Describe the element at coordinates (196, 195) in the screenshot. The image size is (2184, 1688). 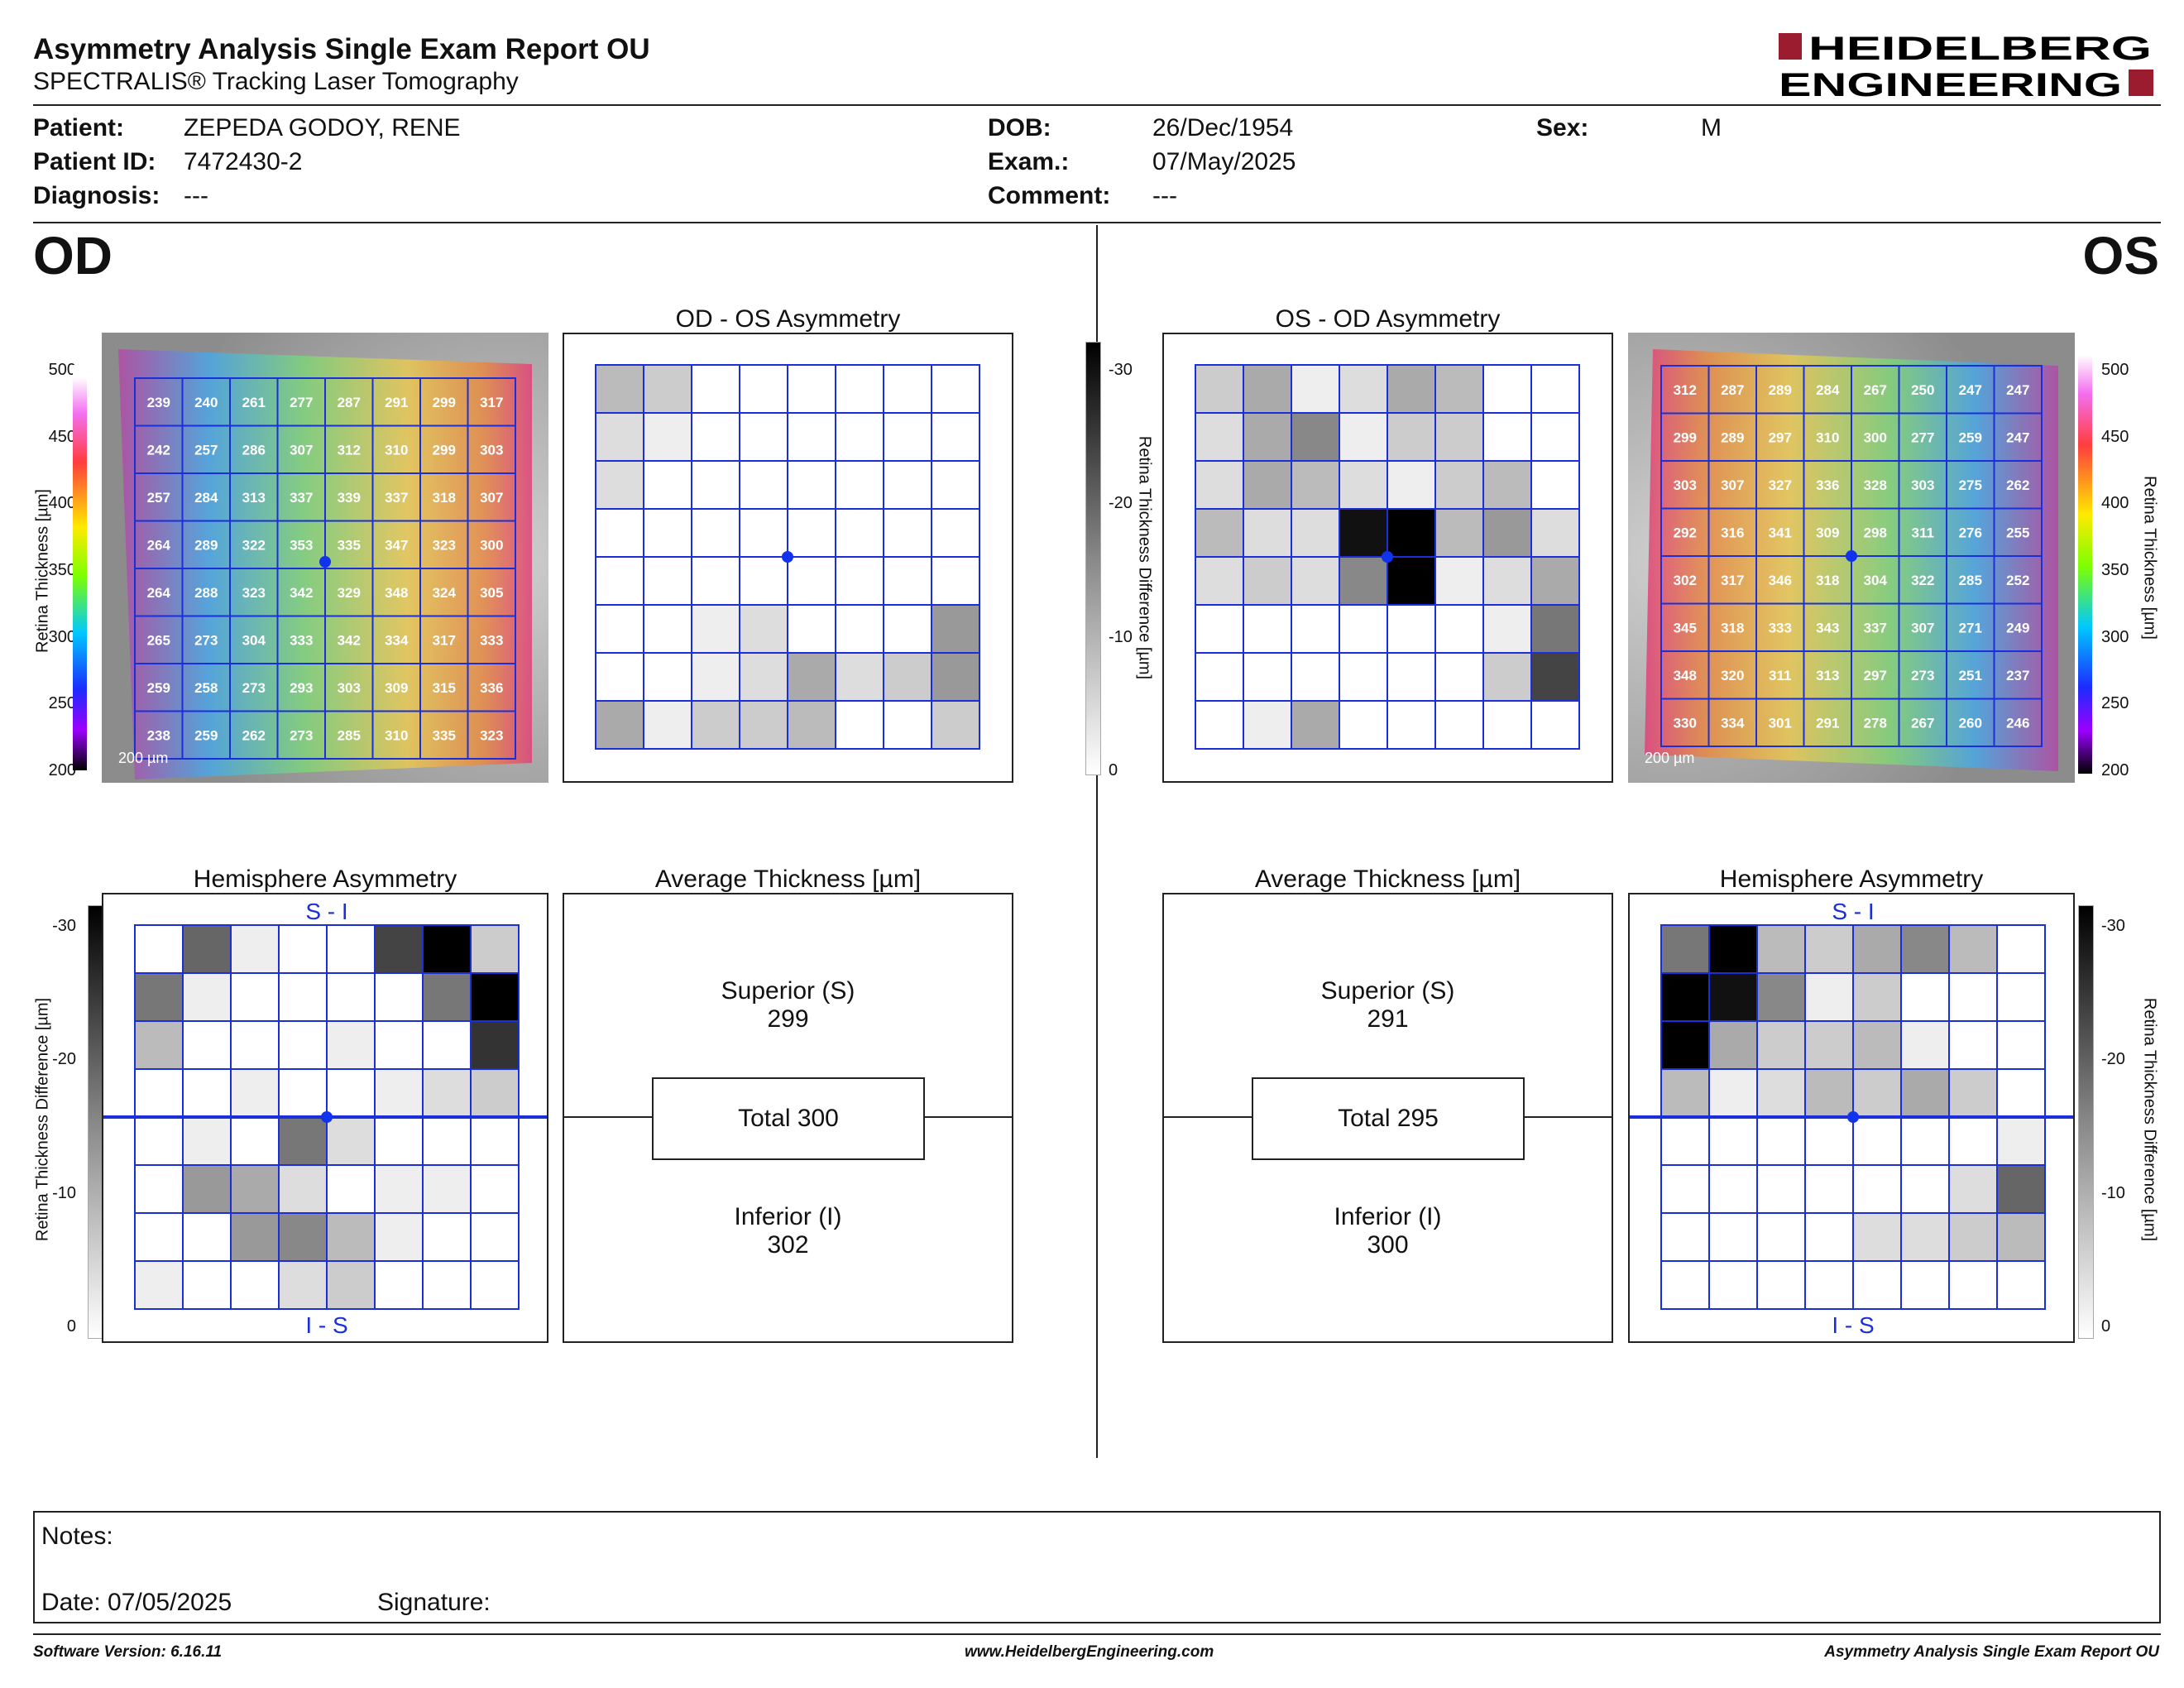
I see `diagnosis-value: ---` at that location.